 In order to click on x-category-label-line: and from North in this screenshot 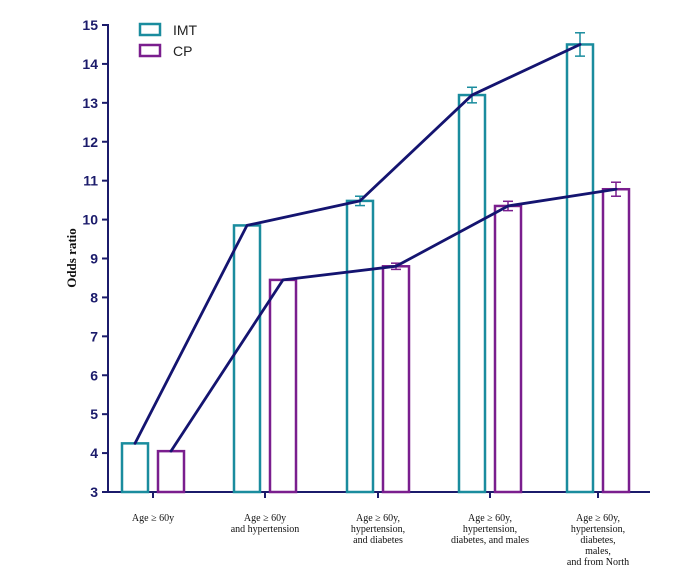, I will do `click(598, 562)`.